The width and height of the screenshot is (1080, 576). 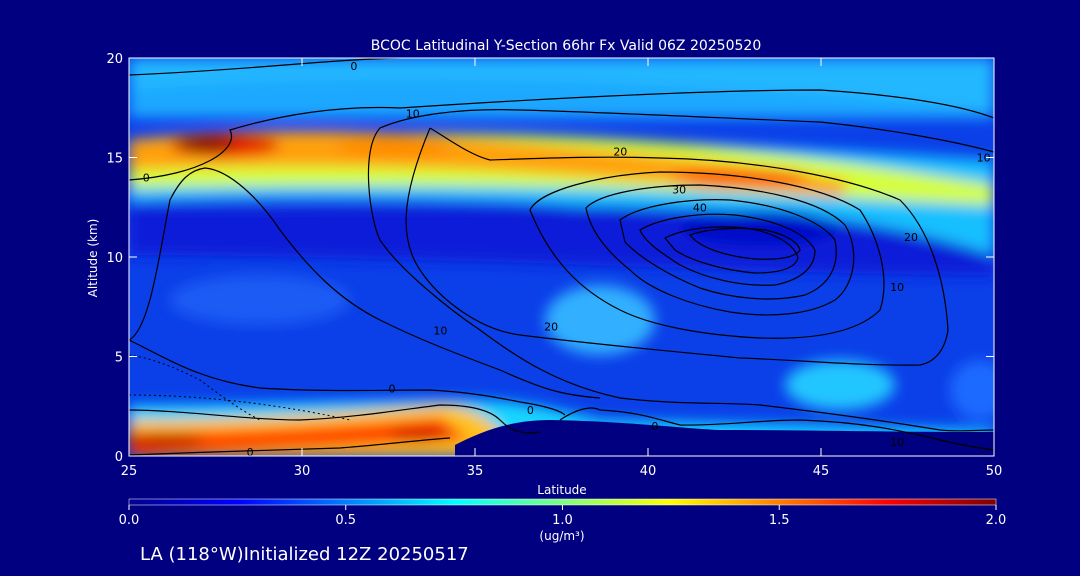 I want to click on y-tick-label: 0, so click(x=119, y=457).